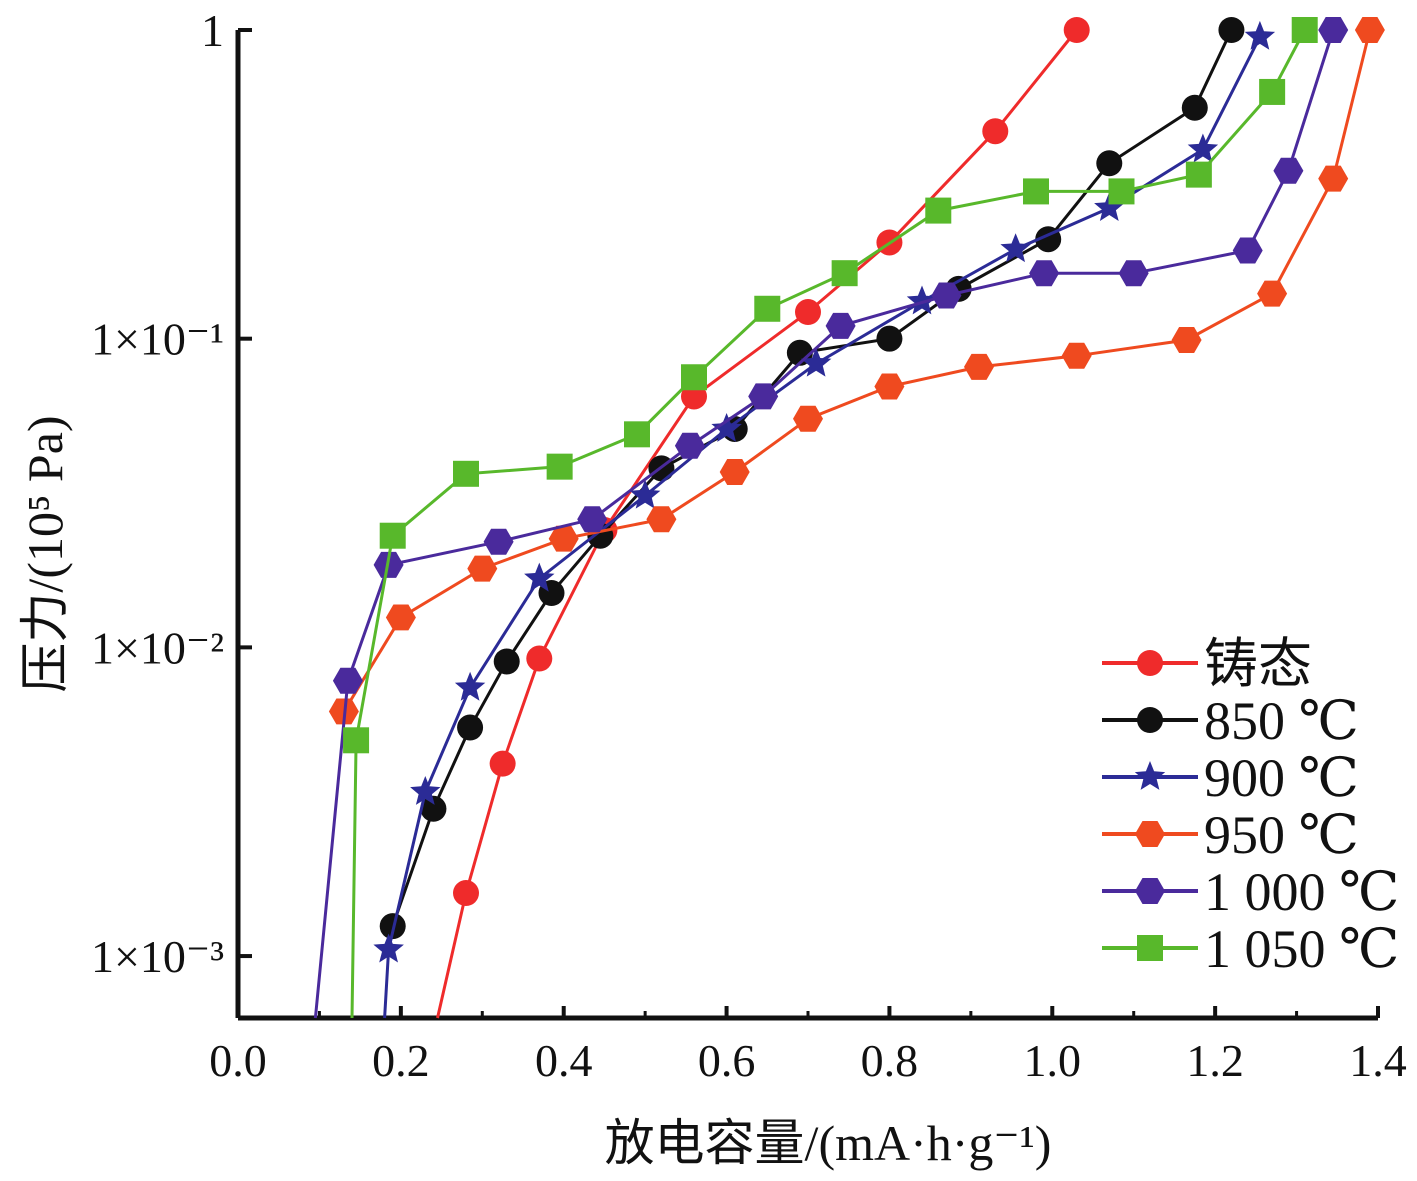 Image resolution: width=1417 pixels, height=1181 pixels. I want to click on legend-label: 1 050 ℃, so click(1301, 949).